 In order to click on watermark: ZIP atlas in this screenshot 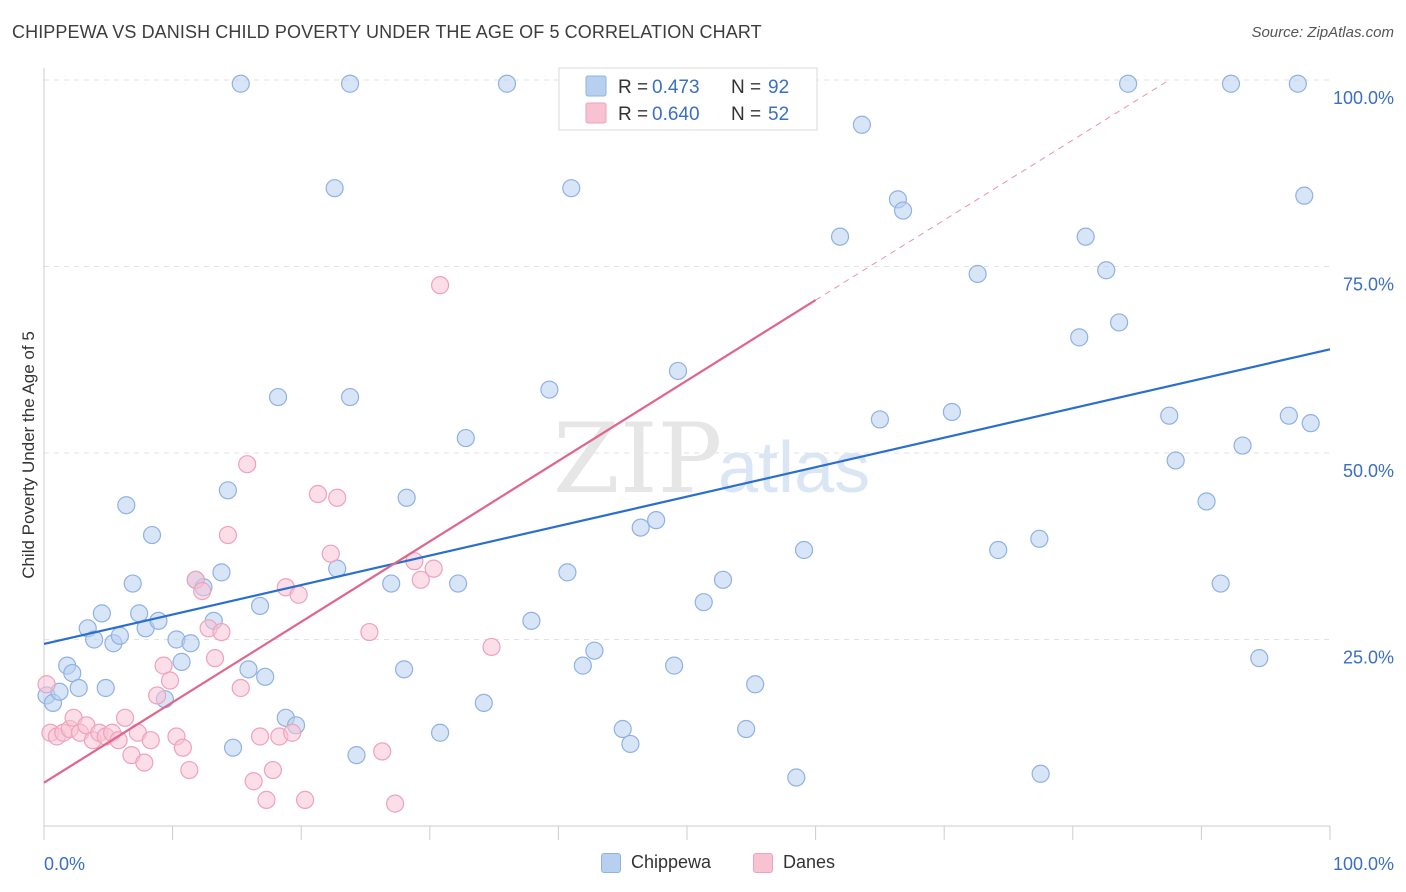, I will do `click(711, 459)`.